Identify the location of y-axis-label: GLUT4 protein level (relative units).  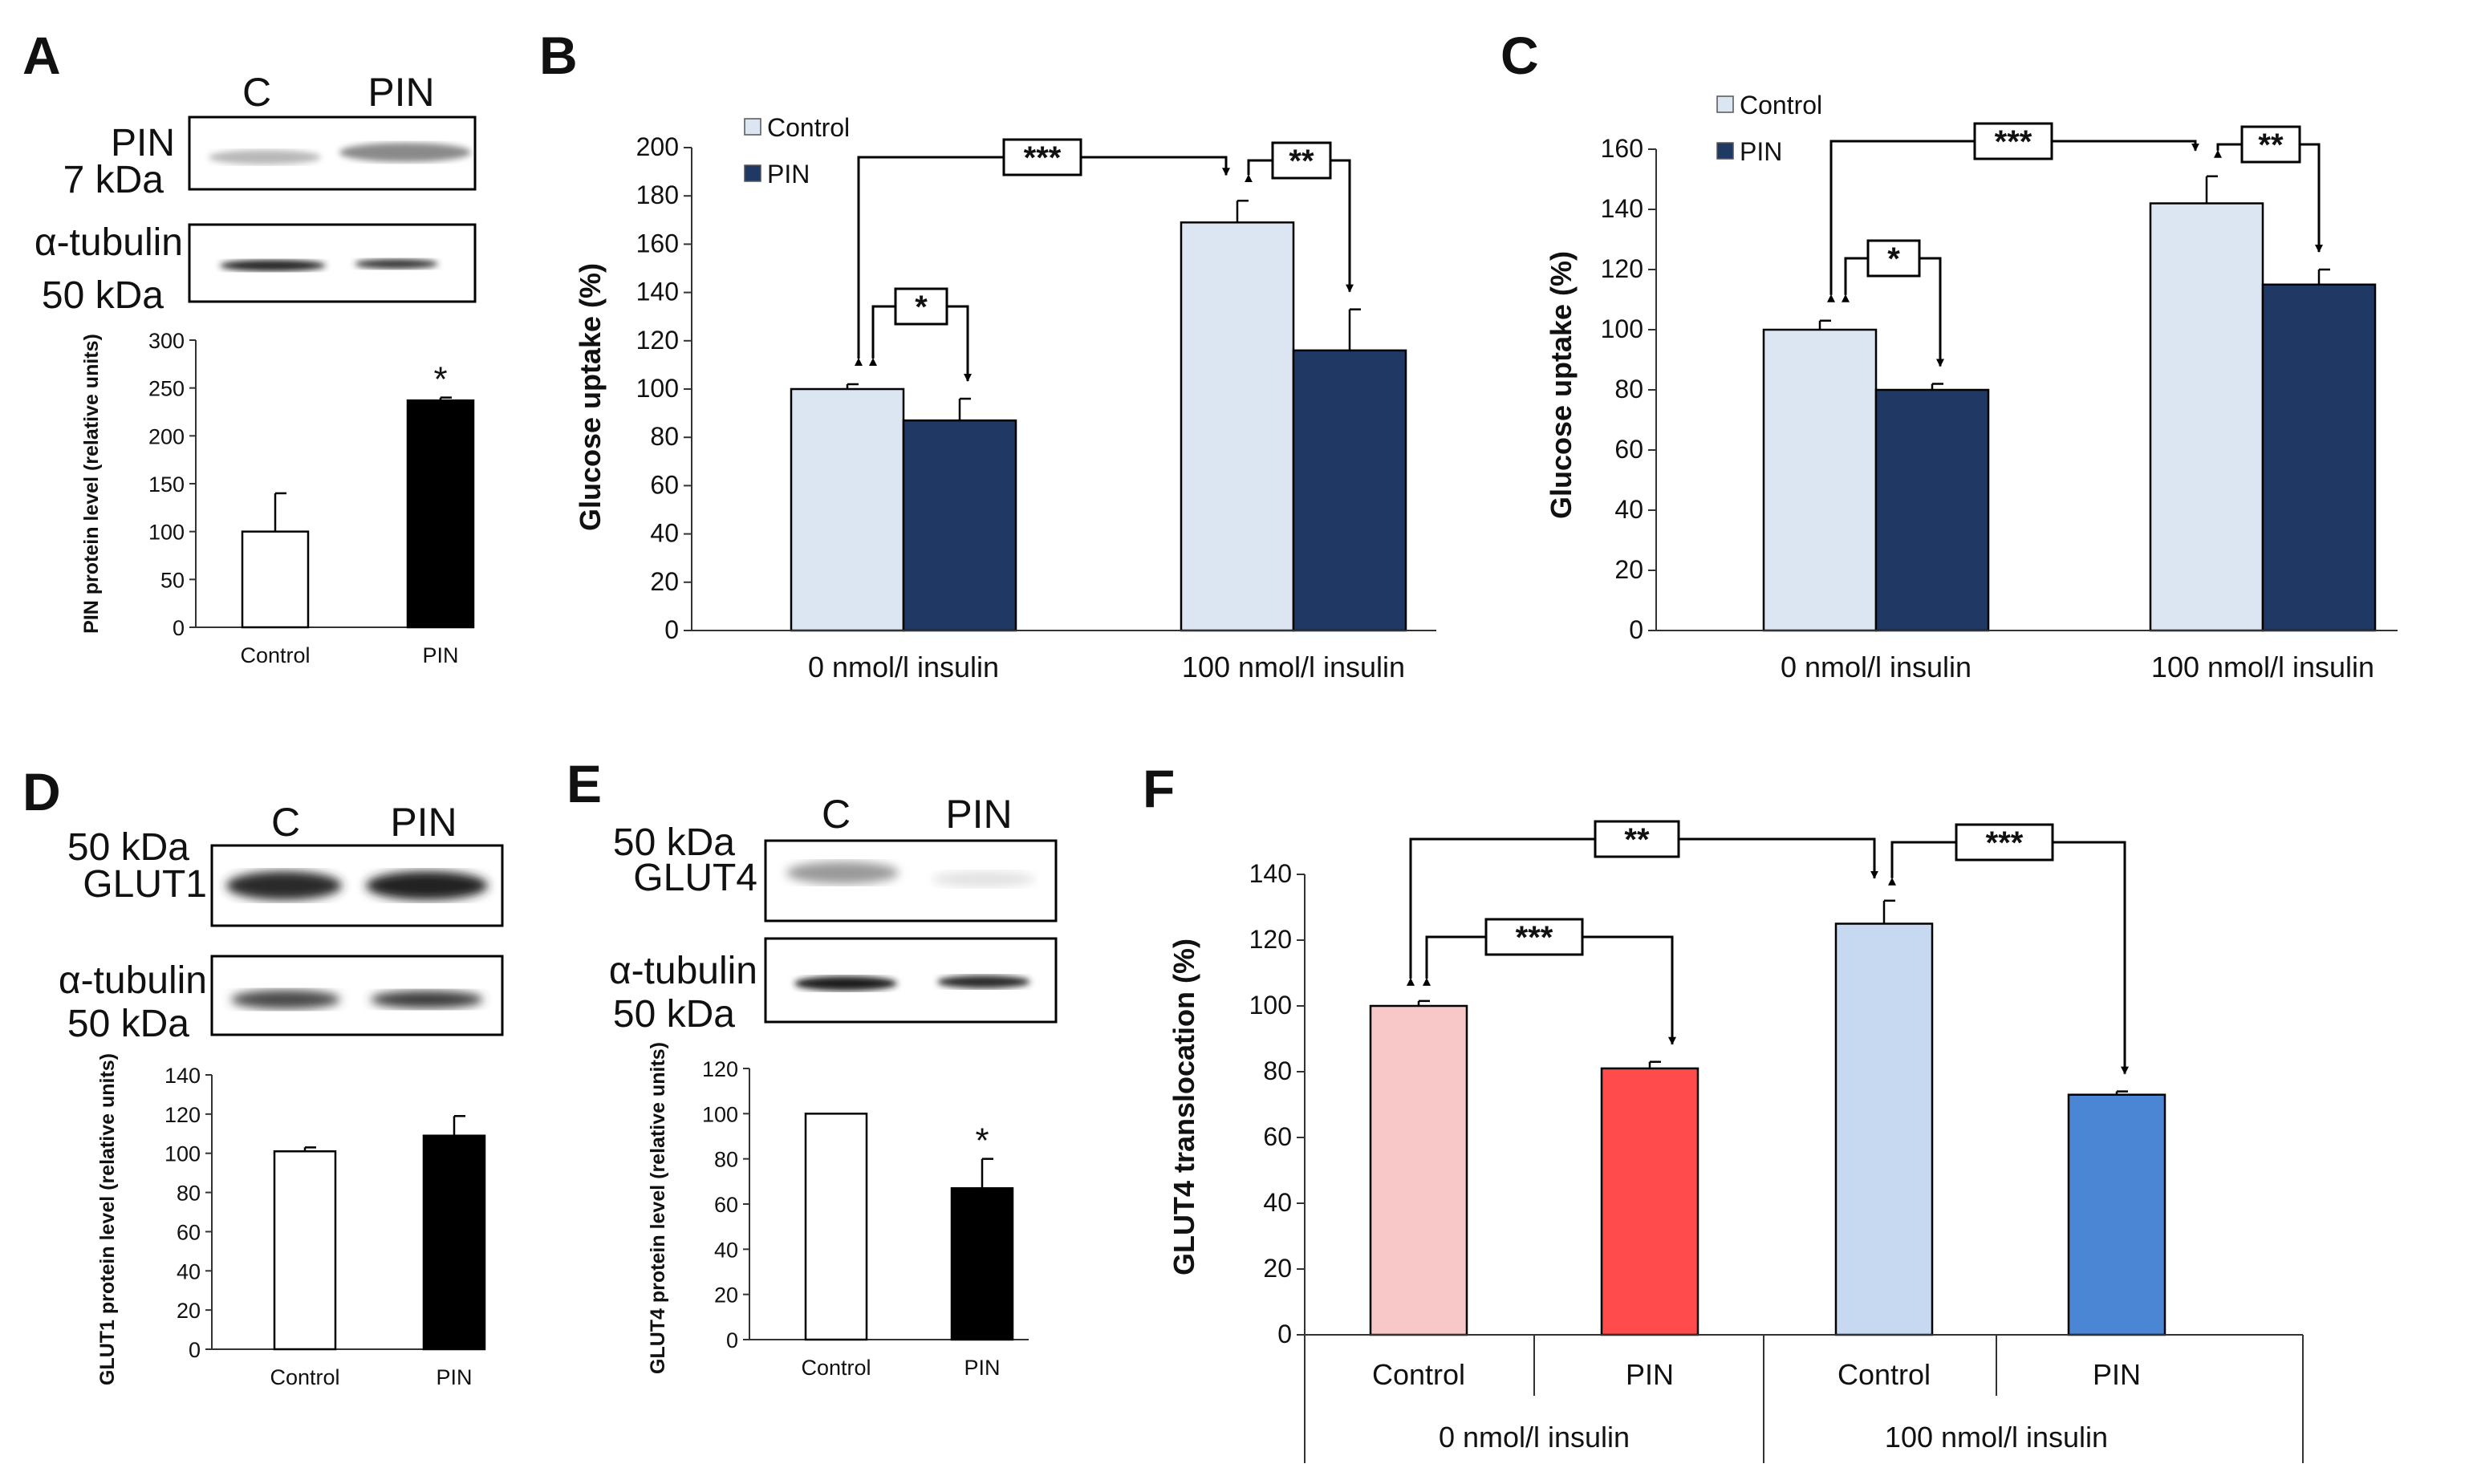
(658, 1208).